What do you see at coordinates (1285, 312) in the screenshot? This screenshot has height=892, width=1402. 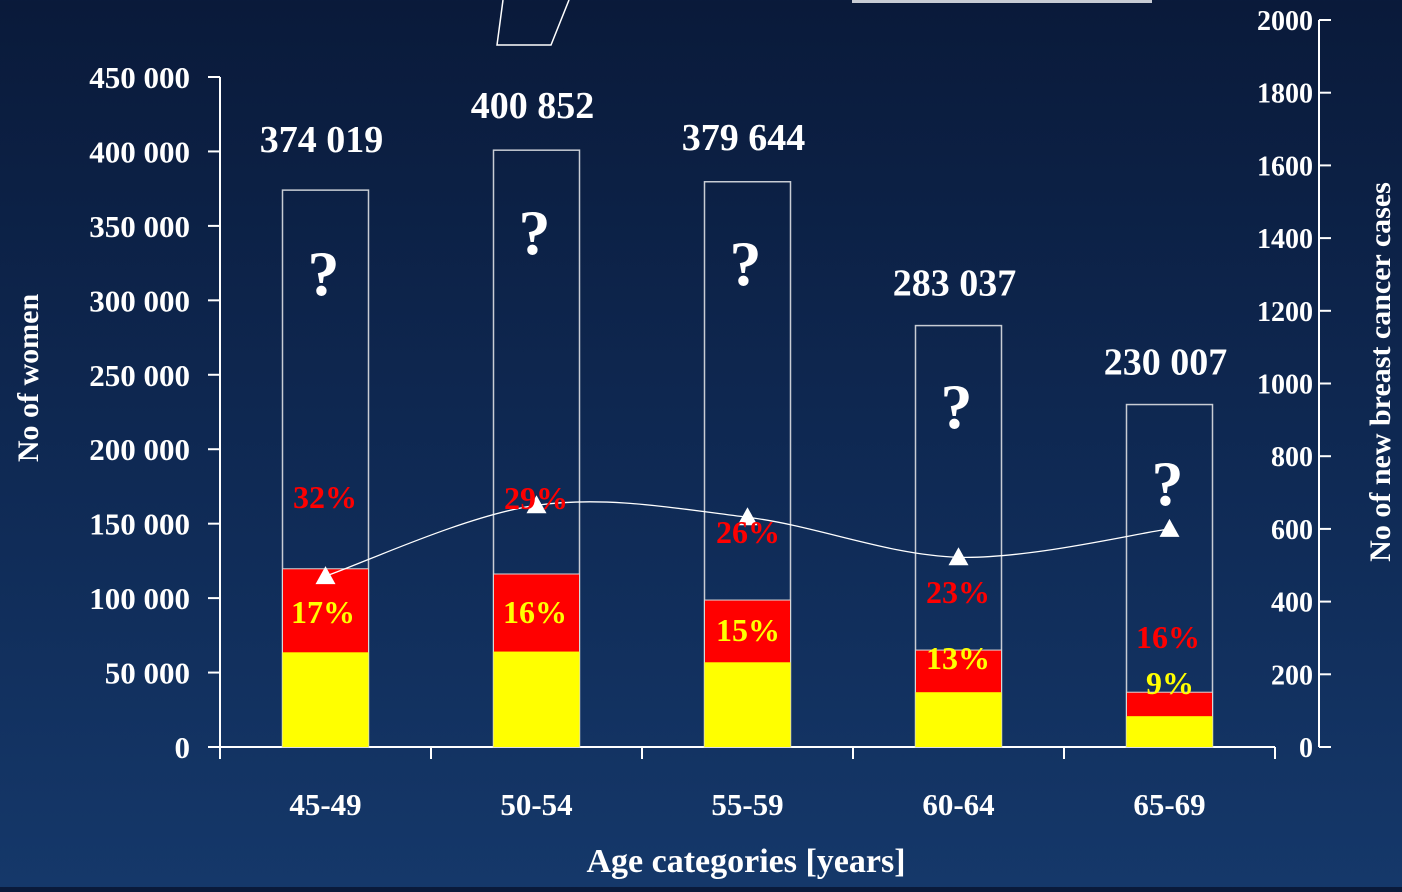 I see `y2-tick-label: 1200` at bounding box center [1285, 312].